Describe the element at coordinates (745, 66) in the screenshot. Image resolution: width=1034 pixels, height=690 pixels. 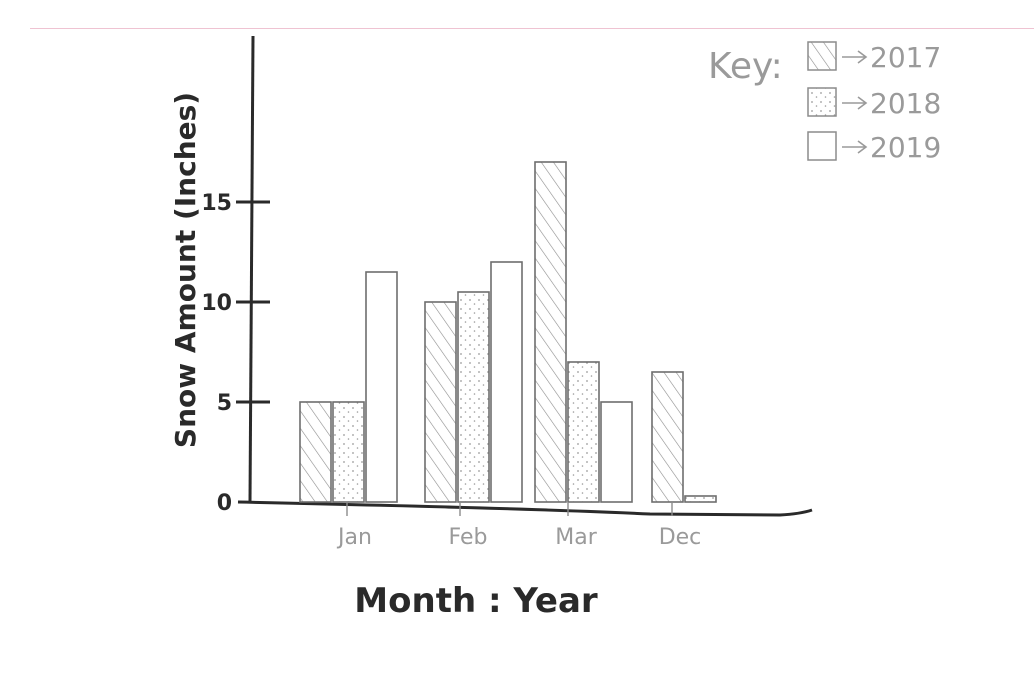
I see `legend-title: Key:` at that location.